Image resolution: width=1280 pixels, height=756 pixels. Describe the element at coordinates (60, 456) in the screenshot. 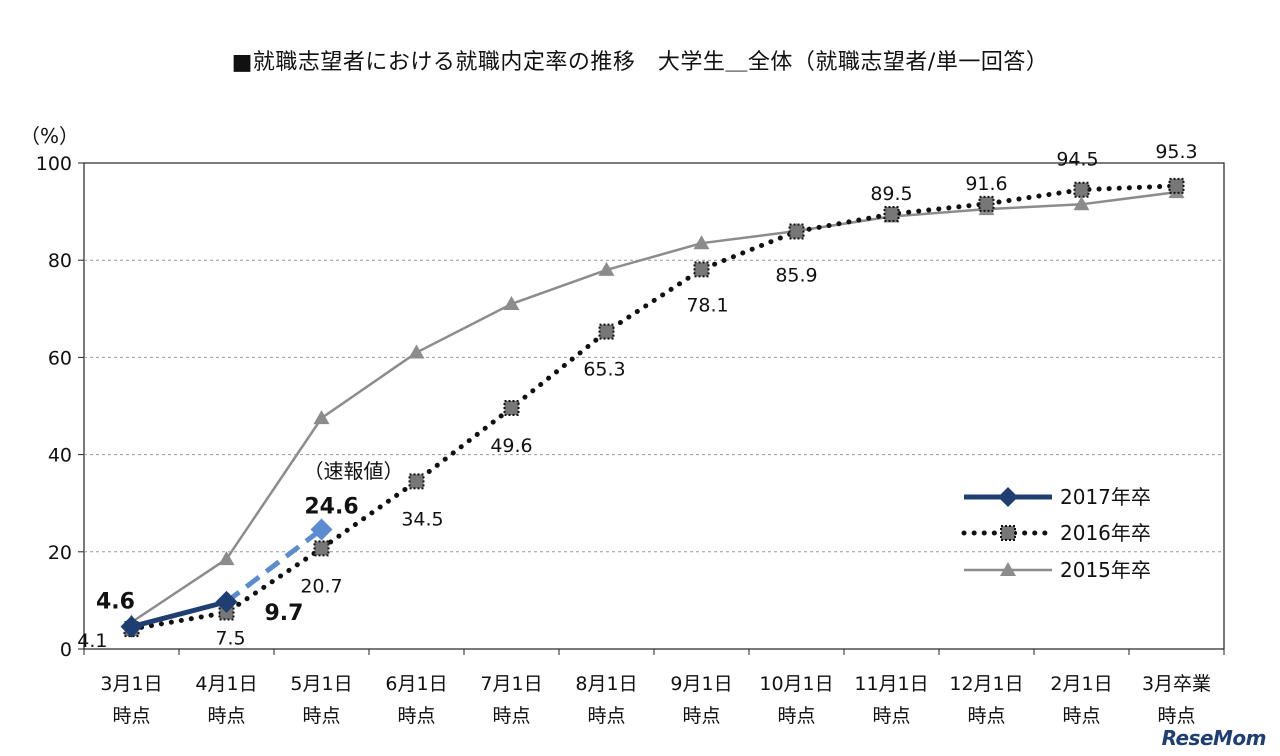

I see `y-tick-label: 40` at that location.